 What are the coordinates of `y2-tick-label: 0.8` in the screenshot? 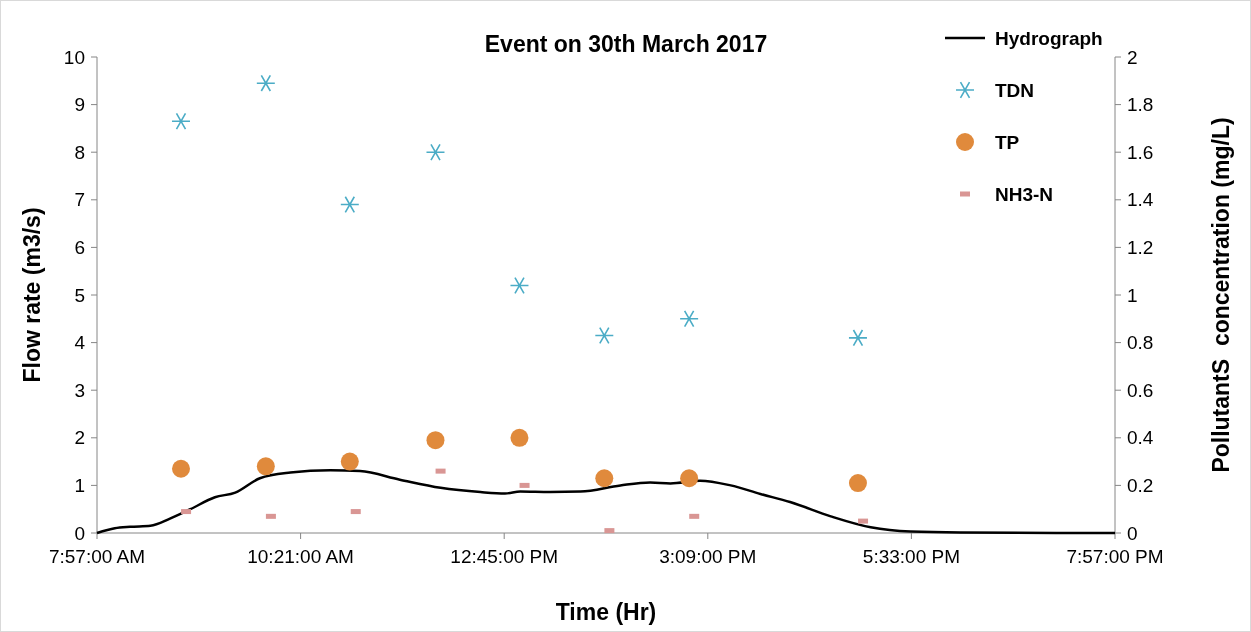 It's located at (1140, 343).